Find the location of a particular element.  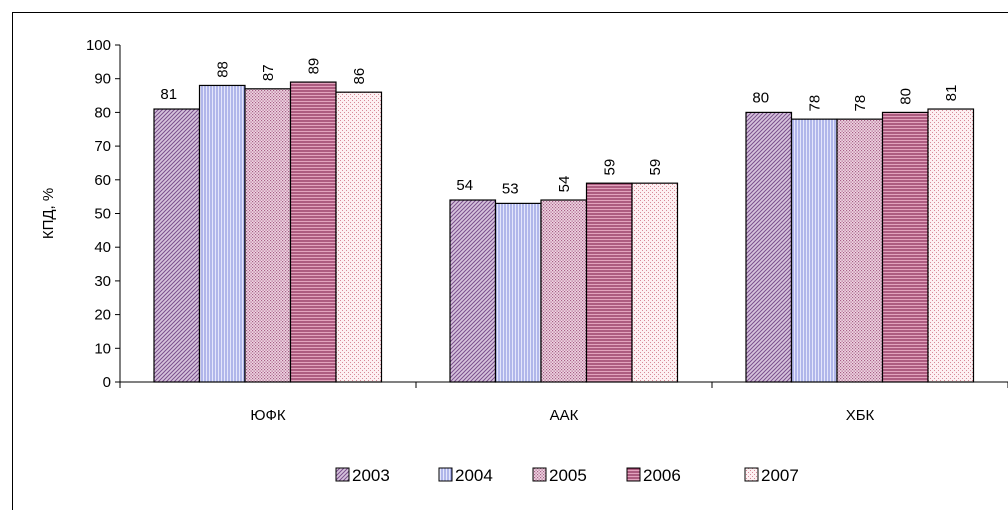

y-tick-label: 10 is located at coordinates (102, 348).